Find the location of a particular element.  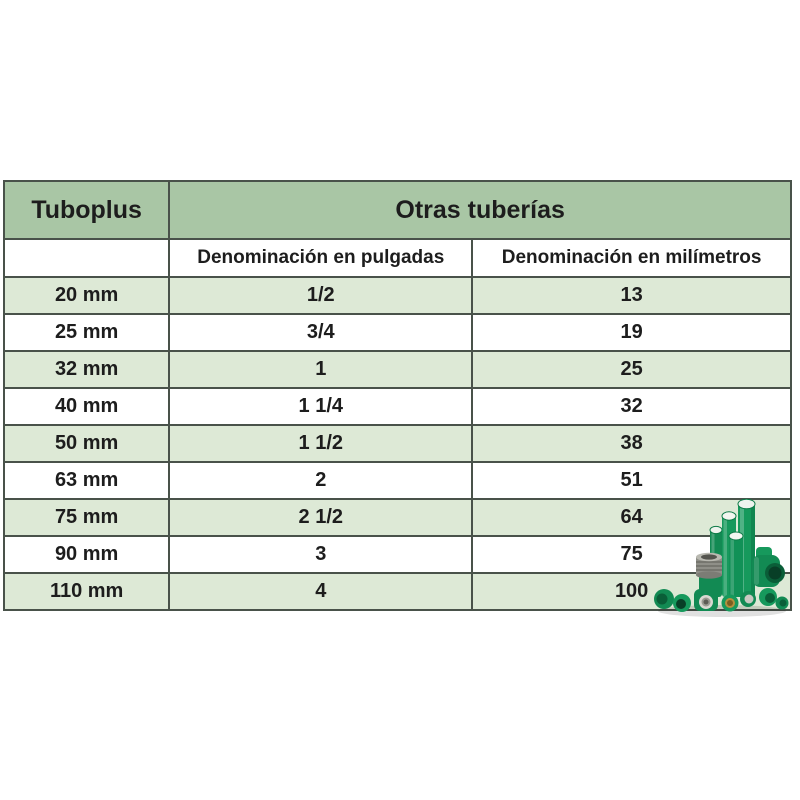

cell-tuboplus: 40 mm is located at coordinates (86, 406).